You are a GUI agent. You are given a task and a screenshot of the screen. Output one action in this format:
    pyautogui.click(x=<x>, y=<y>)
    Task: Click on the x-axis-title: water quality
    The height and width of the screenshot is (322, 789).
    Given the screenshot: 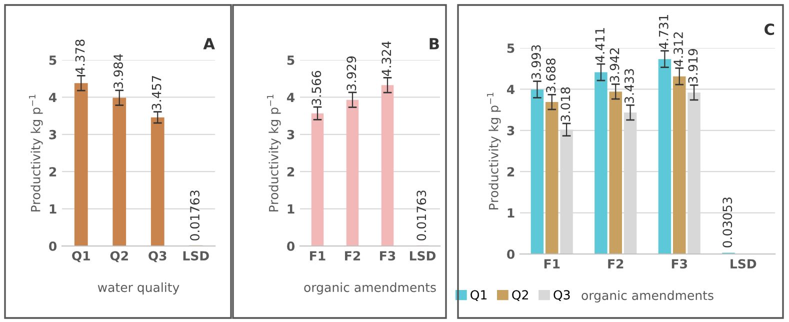 What is the action you would take?
    pyautogui.click(x=139, y=288)
    